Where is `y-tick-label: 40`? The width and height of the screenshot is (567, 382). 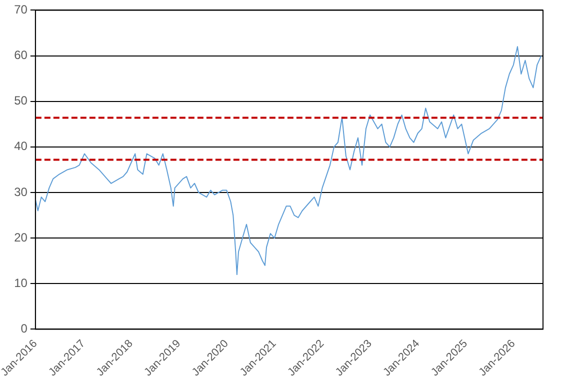
y-tick-label: 40 is located at coordinates (21, 146).